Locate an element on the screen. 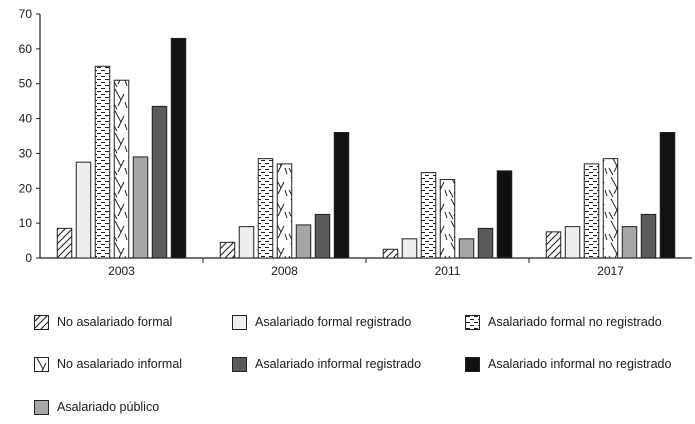 This screenshot has width=695, height=424. bar-no-asalariado-formal-2017 is located at coordinates (553, 245).